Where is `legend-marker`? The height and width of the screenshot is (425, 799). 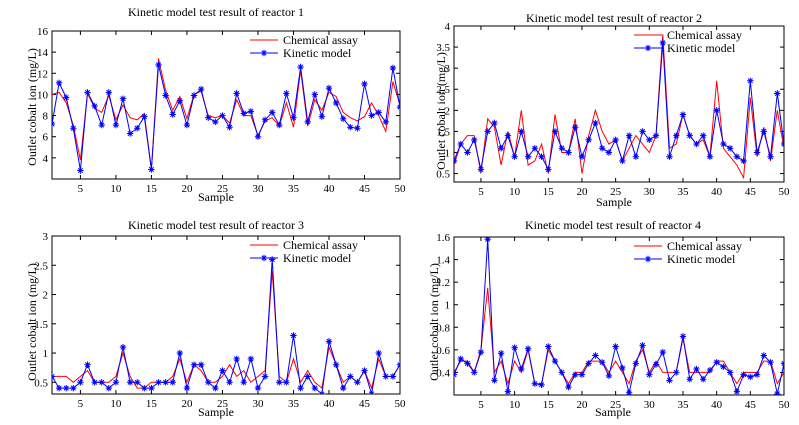 legend-marker is located at coordinates (648, 48).